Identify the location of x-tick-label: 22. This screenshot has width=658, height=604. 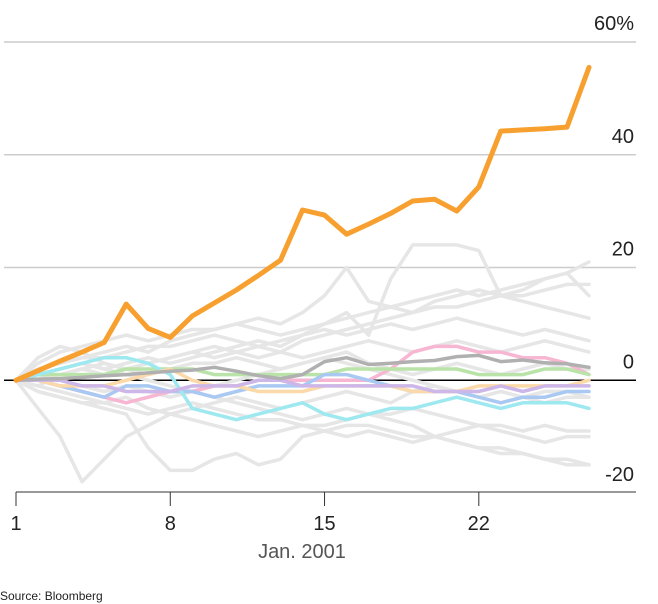
(479, 524).